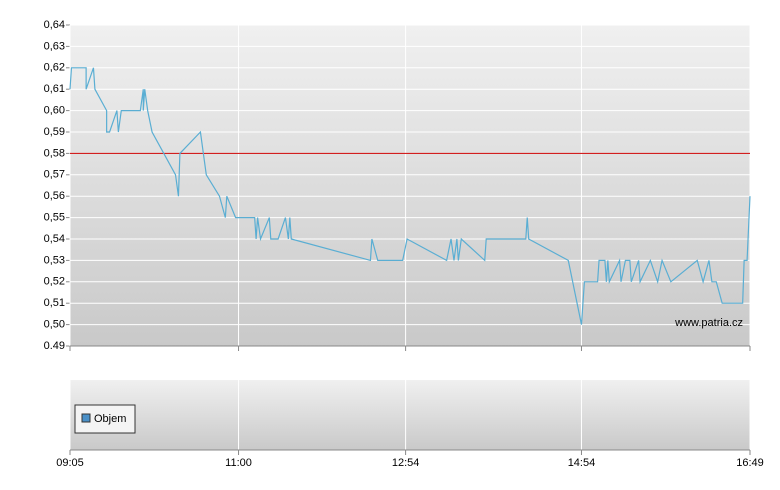  Describe the element at coordinates (410, 415) in the screenshot. I see `volume-area` at that location.